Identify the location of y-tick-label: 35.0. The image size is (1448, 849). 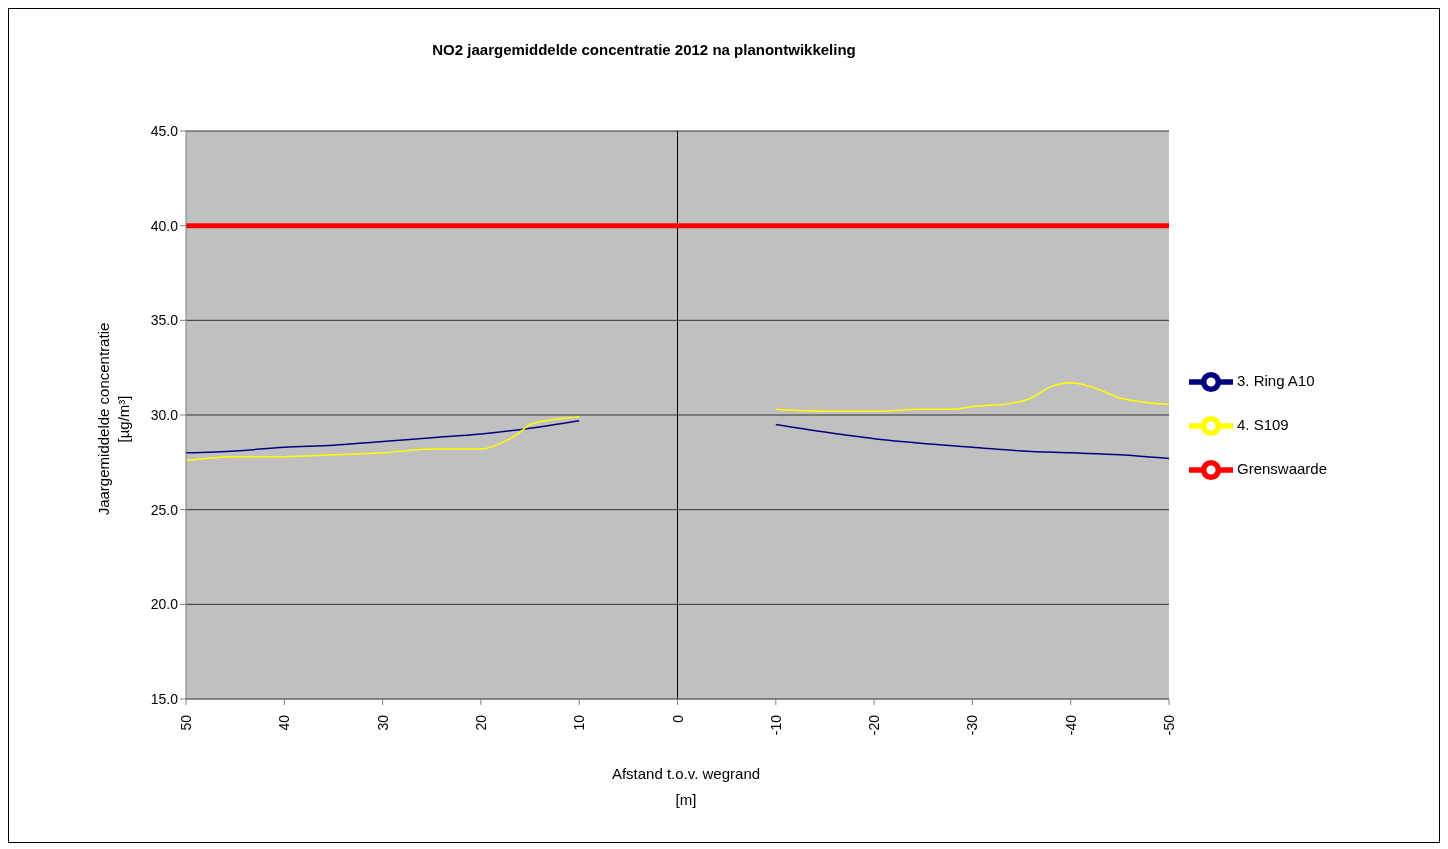
(164, 320).